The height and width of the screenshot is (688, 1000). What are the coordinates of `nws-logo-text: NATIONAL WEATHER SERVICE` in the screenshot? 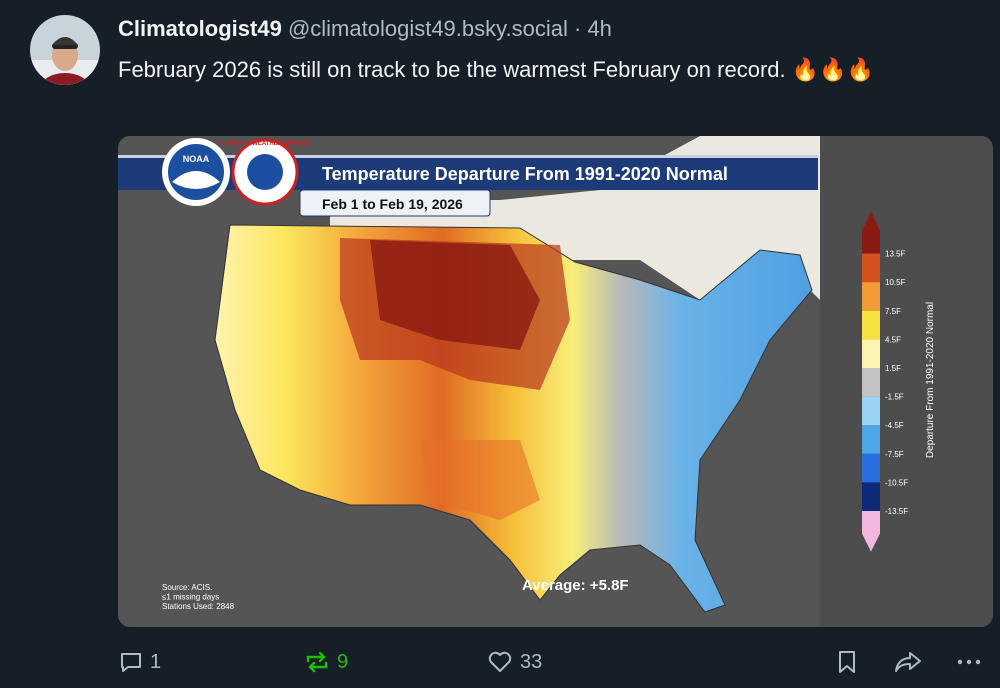 It's located at (265, 144).